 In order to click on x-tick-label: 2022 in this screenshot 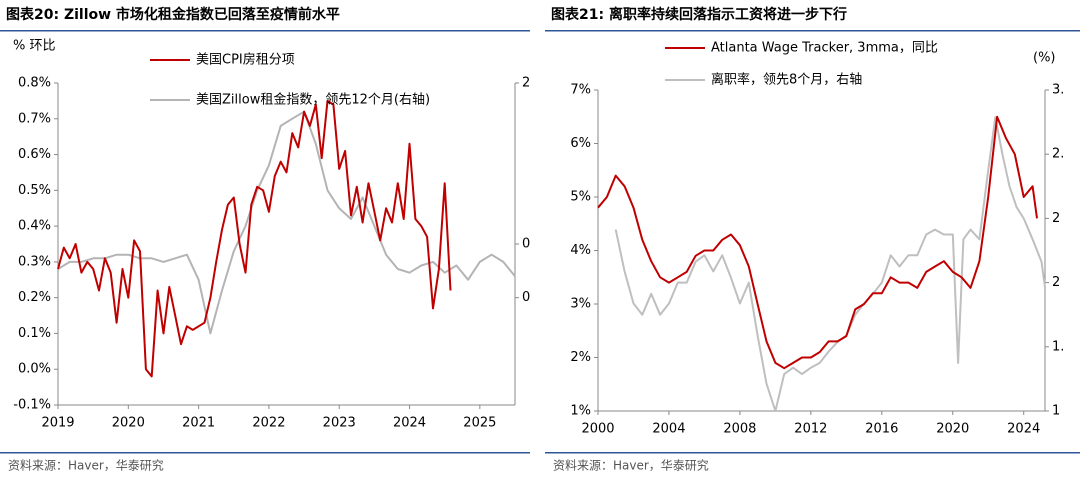, I will do `click(268, 423)`.